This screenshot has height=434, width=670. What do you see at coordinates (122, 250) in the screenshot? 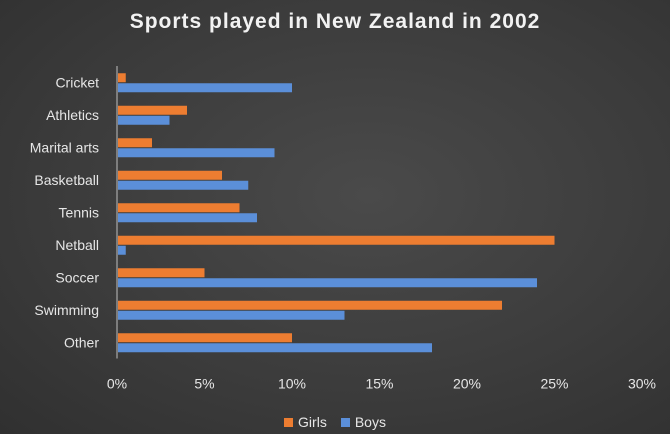
I see `bar-boys-netball` at bounding box center [122, 250].